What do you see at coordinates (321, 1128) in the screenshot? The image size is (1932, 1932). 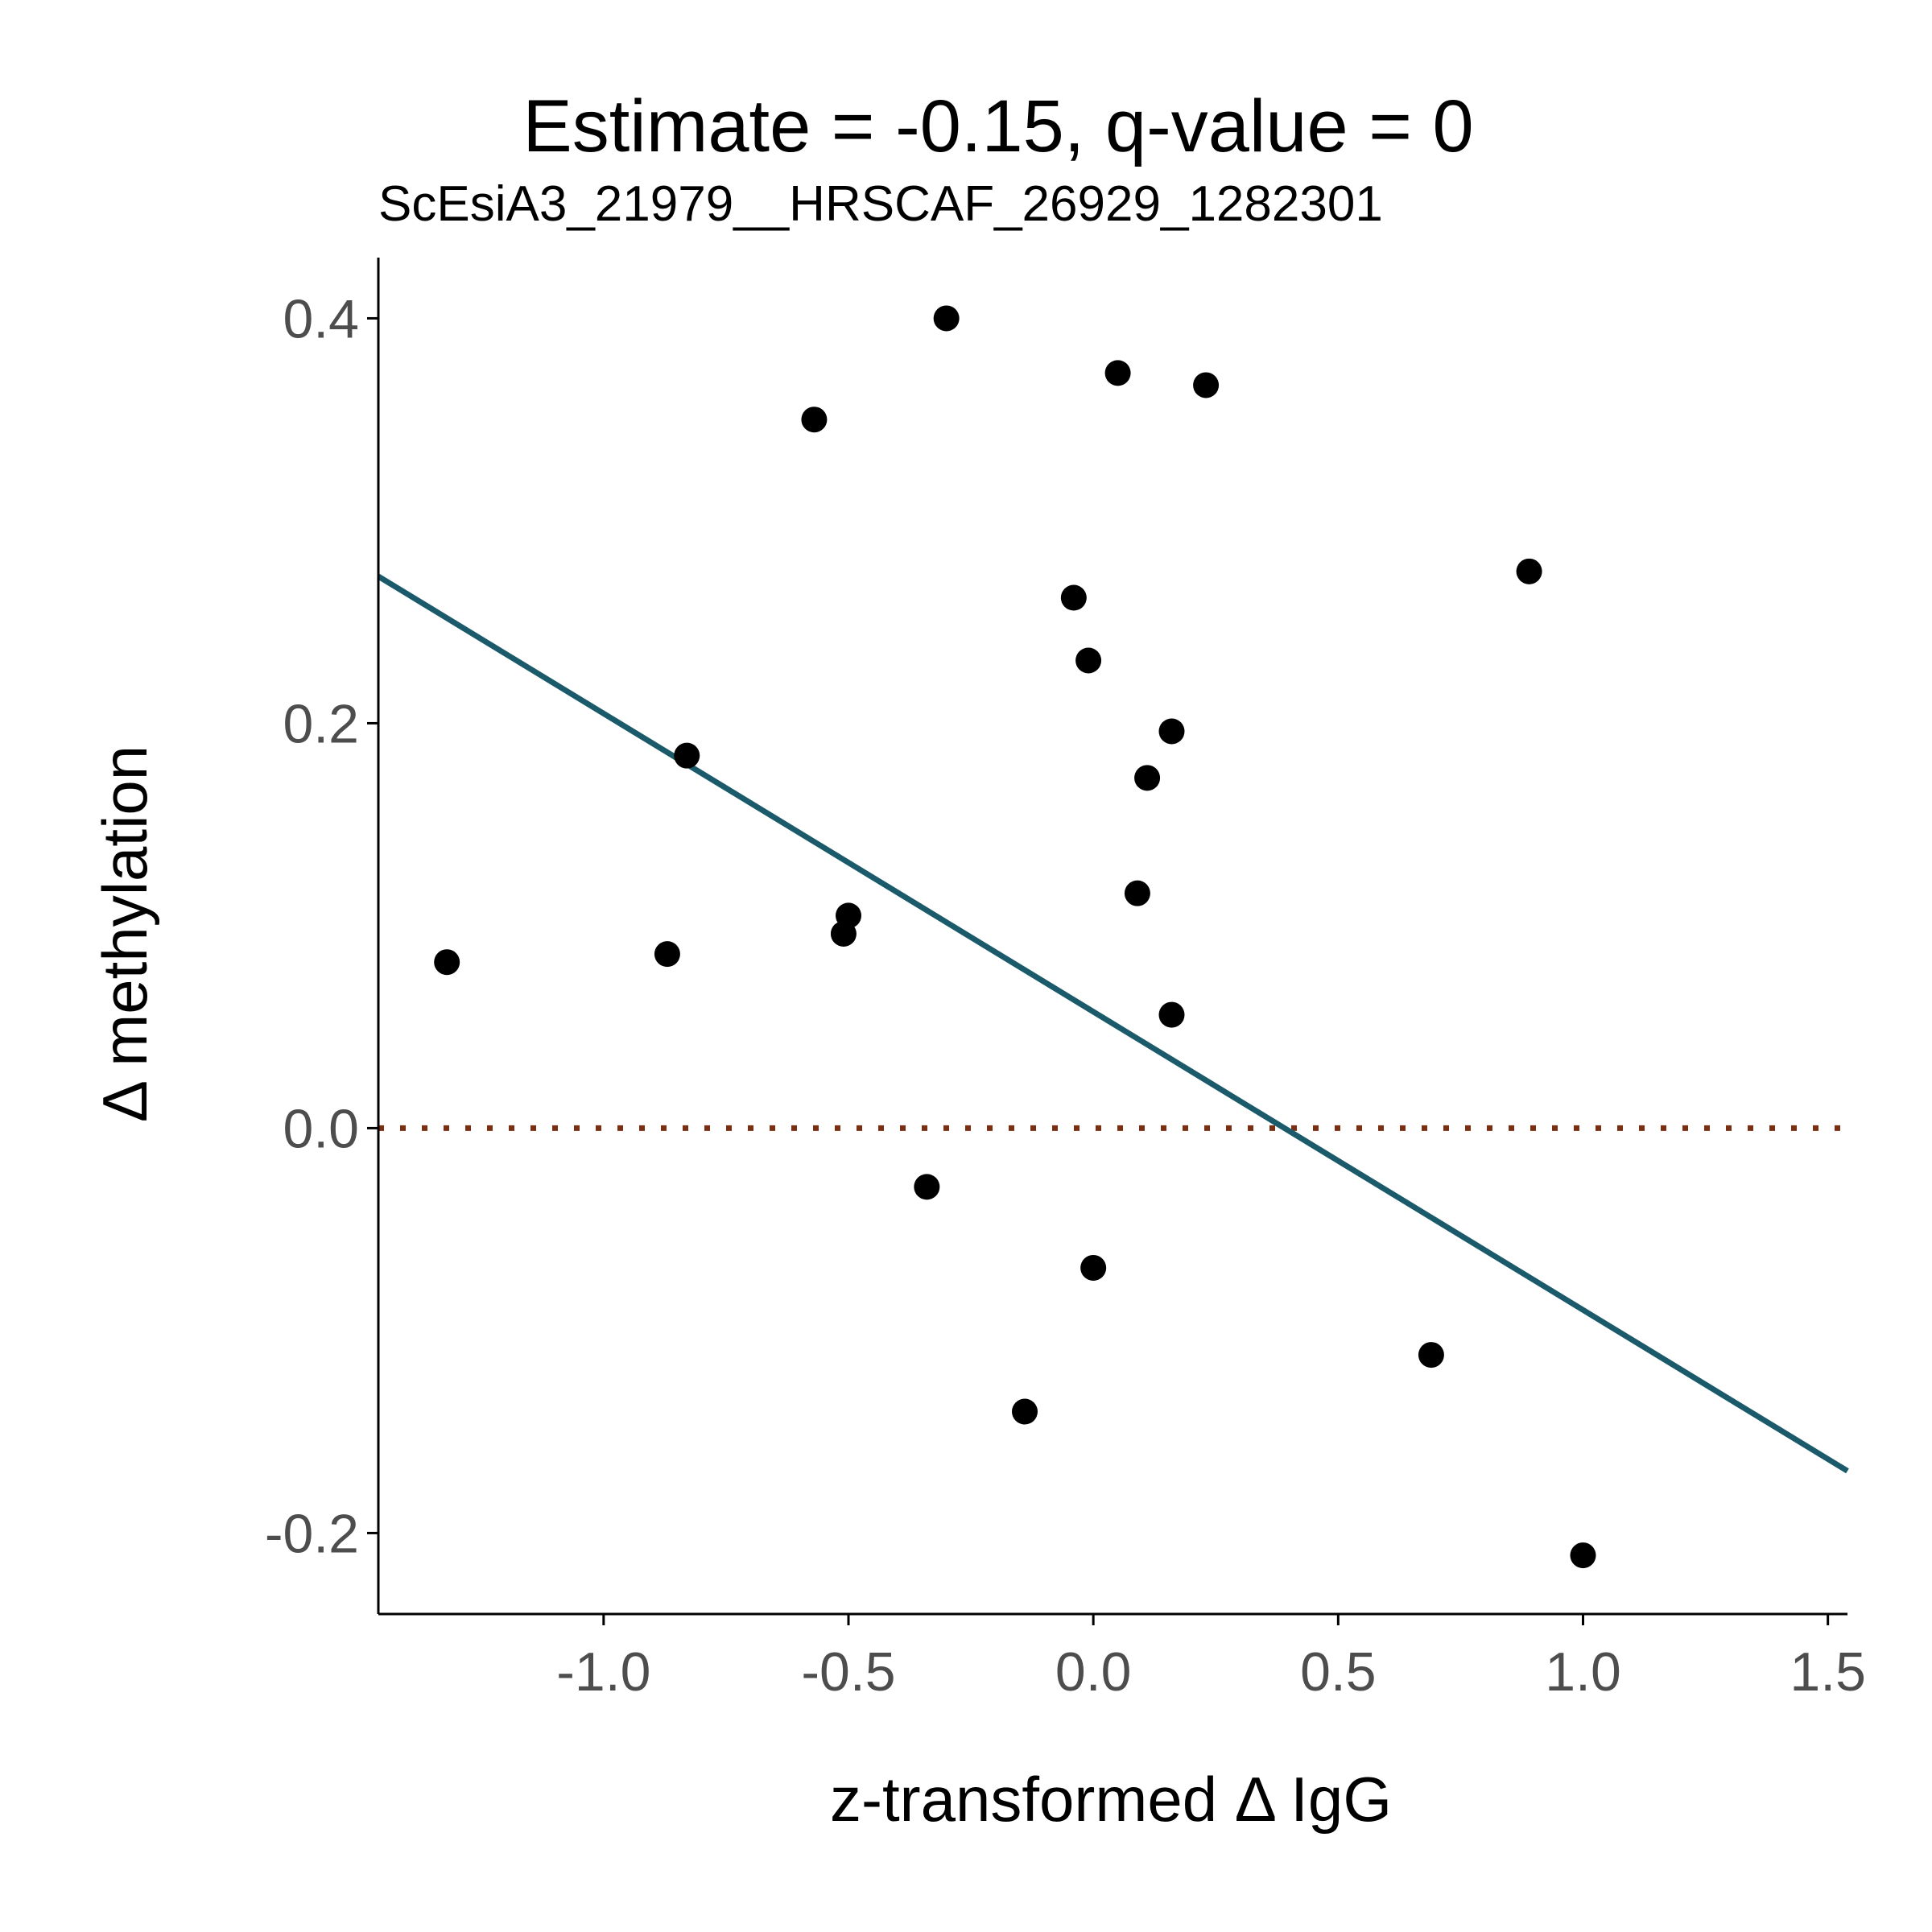 I see `y-tick-label: 0.0` at bounding box center [321, 1128].